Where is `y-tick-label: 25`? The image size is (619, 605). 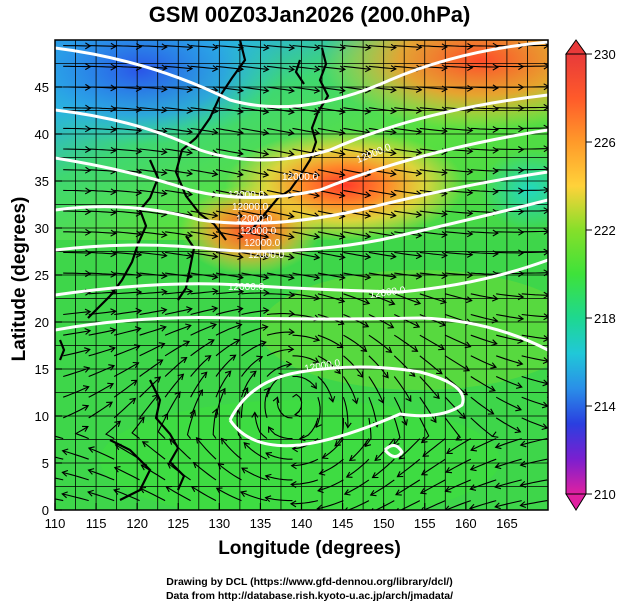
y-tick-label: 25 is located at coordinates (42, 275).